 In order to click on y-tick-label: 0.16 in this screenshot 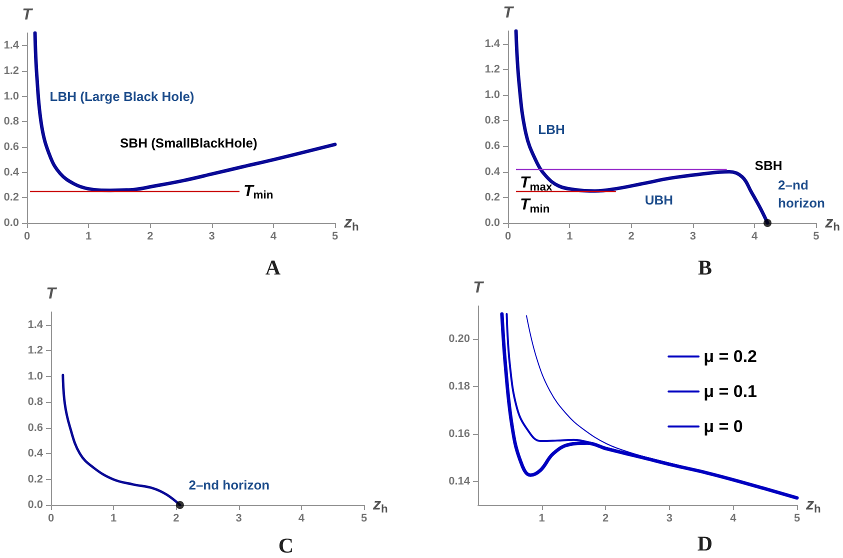, I will do `click(459, 434)`.